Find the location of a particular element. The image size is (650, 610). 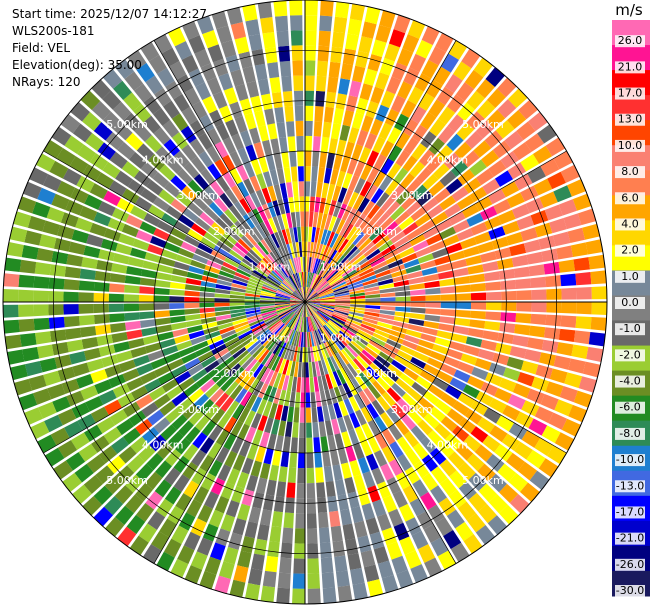

colorbar-tick-label: -26.0 is located at coordinates (630, 564).